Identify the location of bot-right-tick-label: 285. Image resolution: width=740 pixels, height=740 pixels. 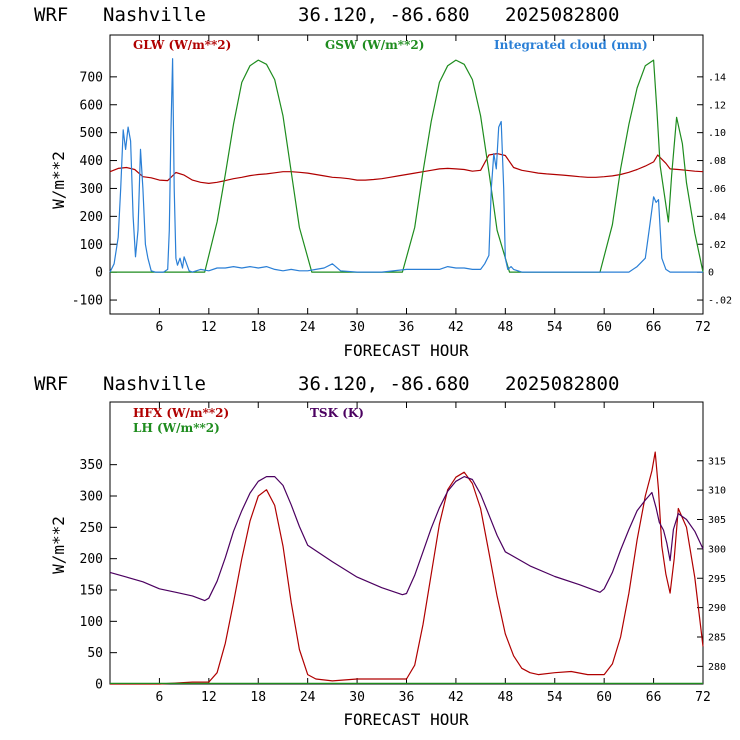
(717, 638).